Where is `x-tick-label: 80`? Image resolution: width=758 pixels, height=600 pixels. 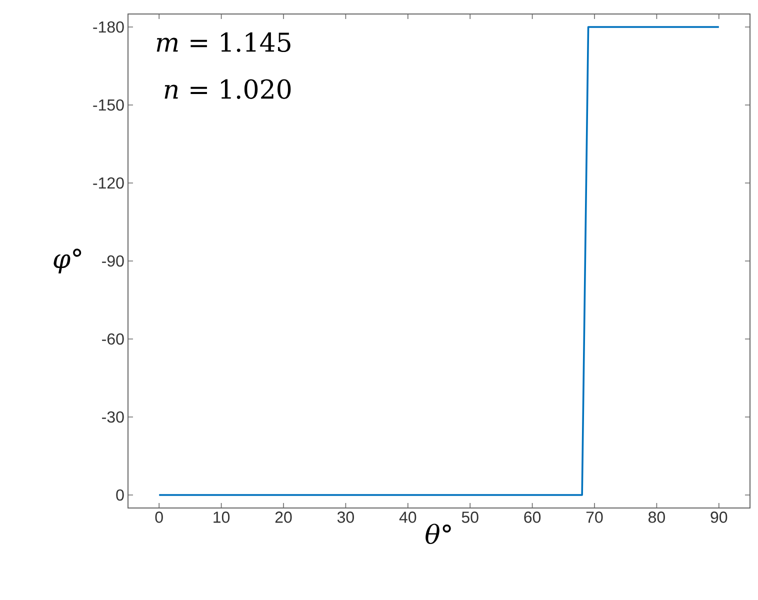 x-tick-label: 80 is located at coordinates (656, 517).